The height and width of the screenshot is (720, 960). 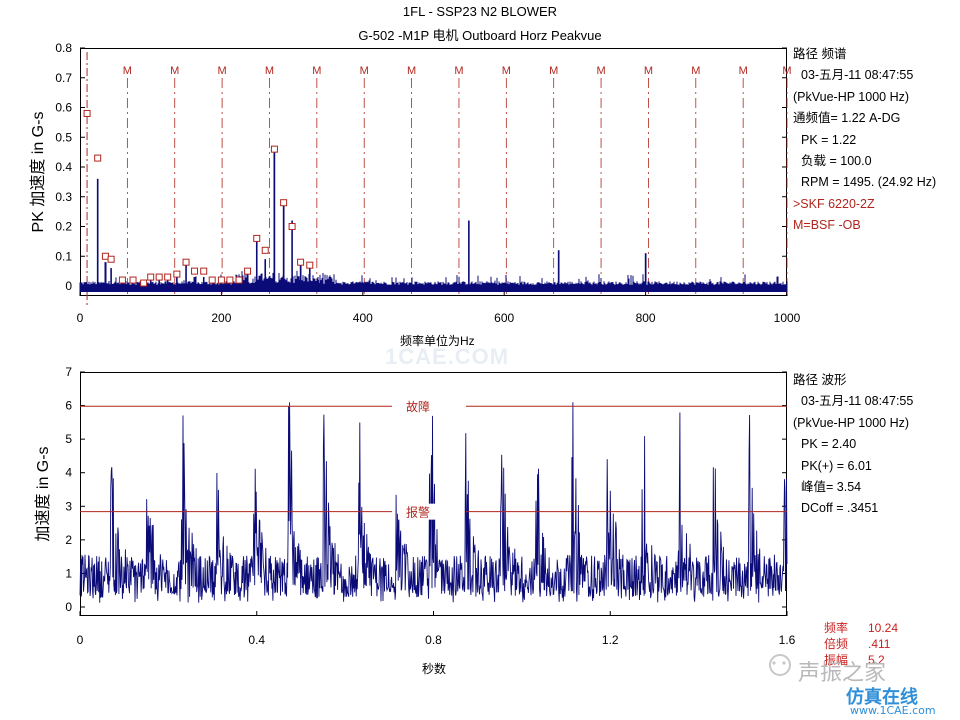 What do you see at coordinates (63, 227) in the screenshot?
I see `spectrum-y-tick-label: 0.2` at bounding box center [63, 227].